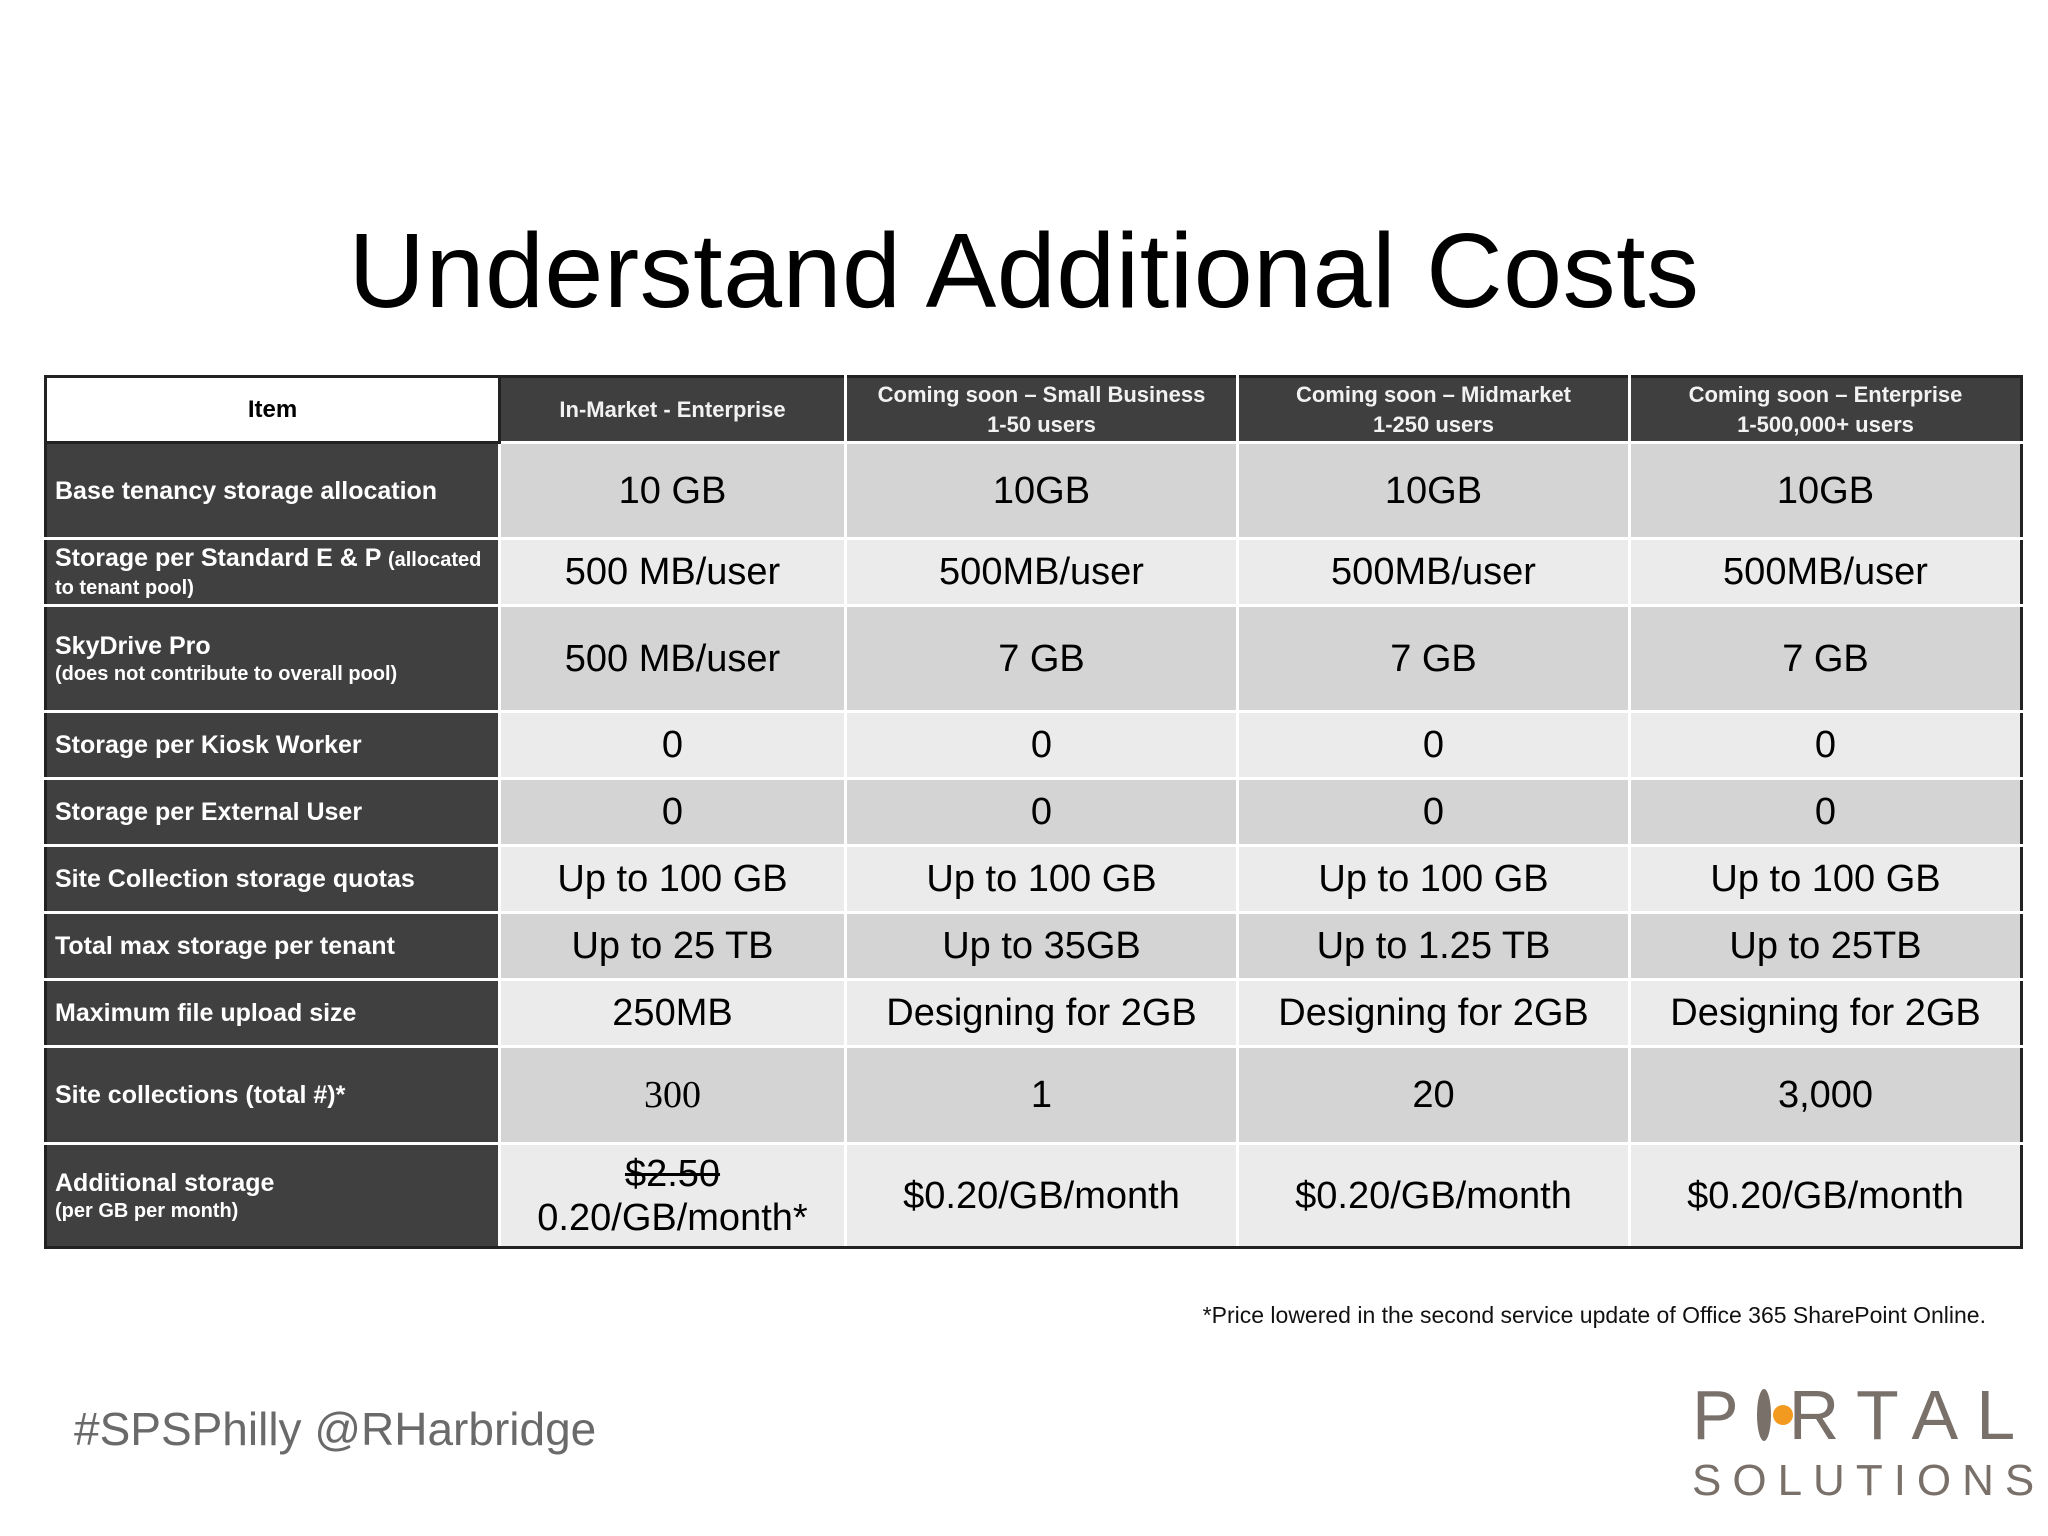  I want to click on column-header-line1: In-Market - Enterprise, so click(672, 409).